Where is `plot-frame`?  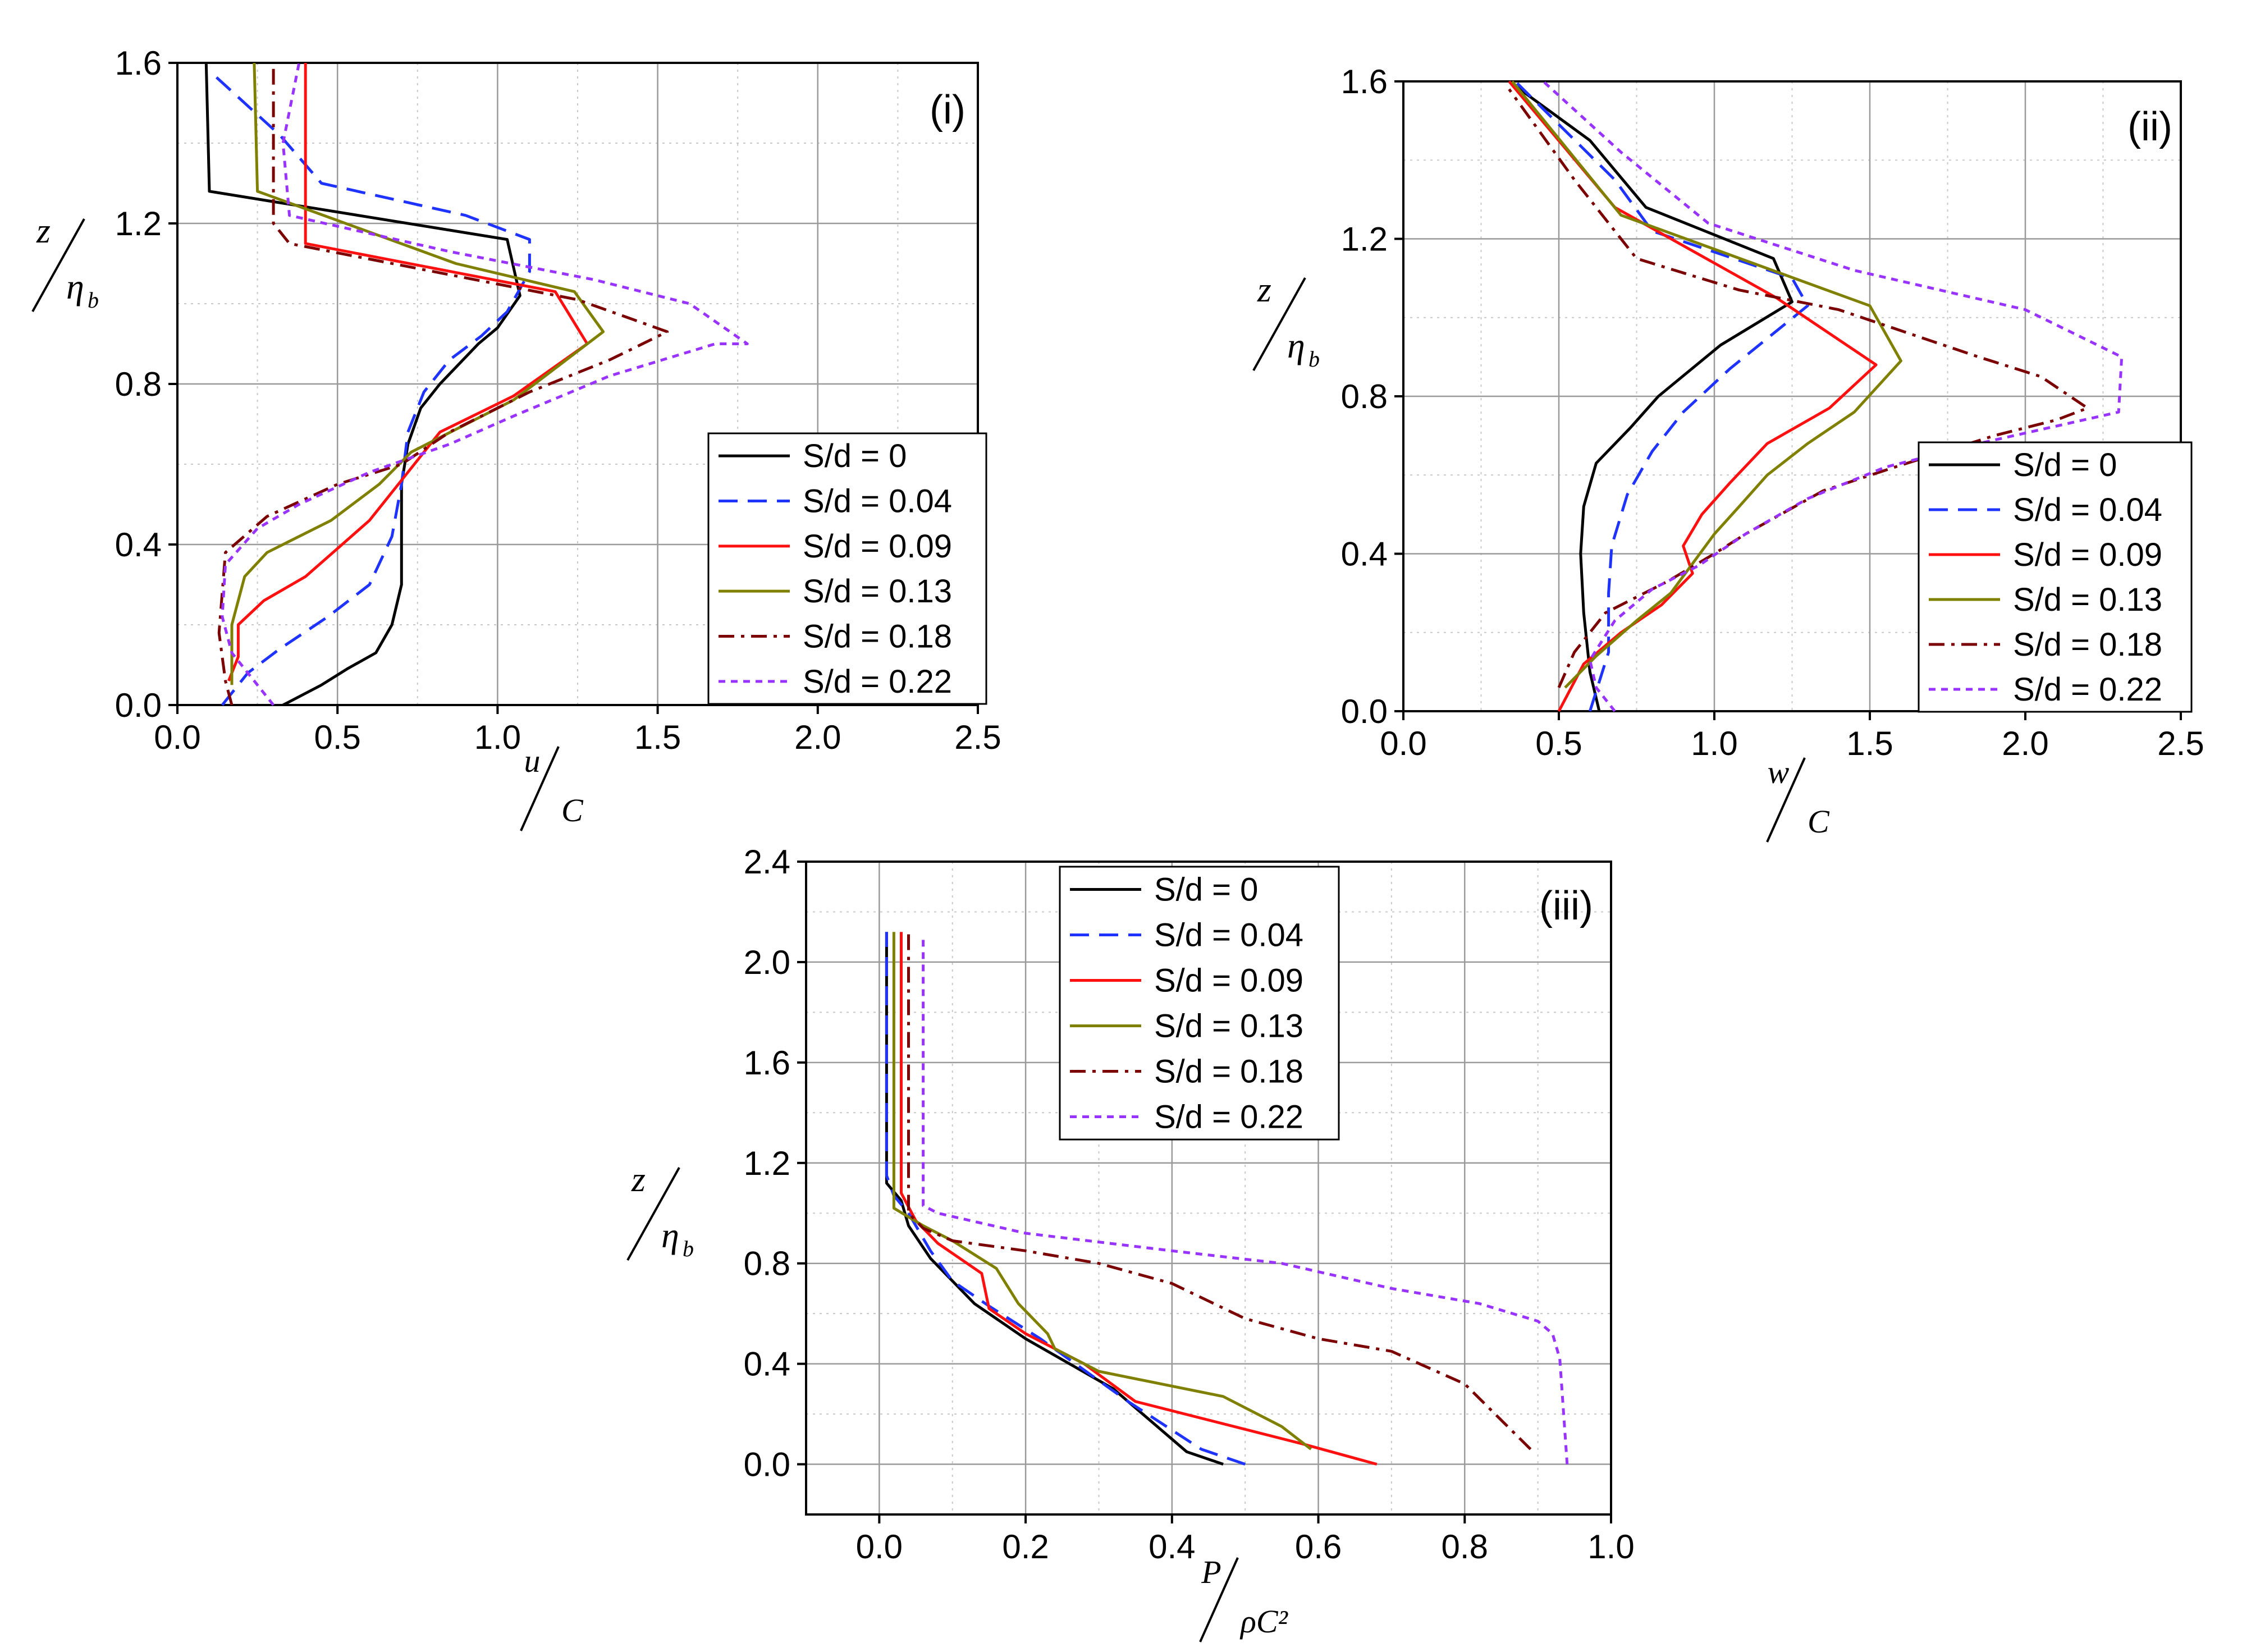
plot-frame is located at coordinates (1208, 1188).